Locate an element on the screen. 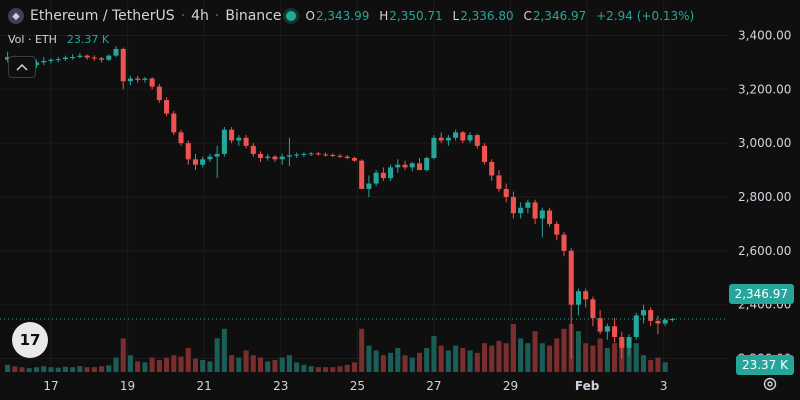  volume-legend: Vol · ETH 23.37 K is located at coordinates (58, 39).